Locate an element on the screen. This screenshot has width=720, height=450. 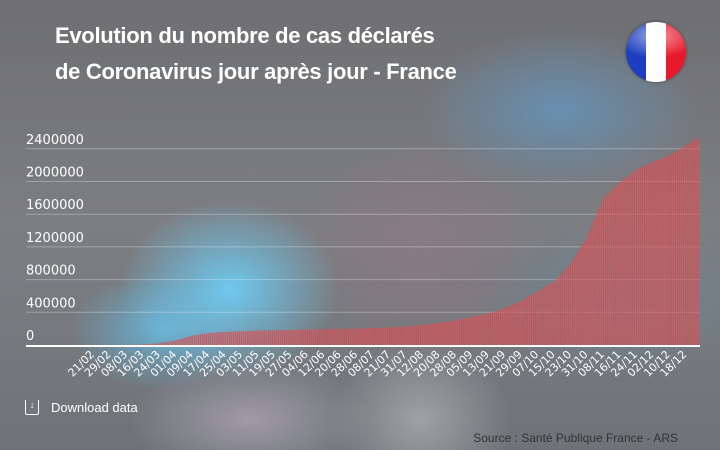
y-tick-label: 1200000 is located at coordinates (55, 238).